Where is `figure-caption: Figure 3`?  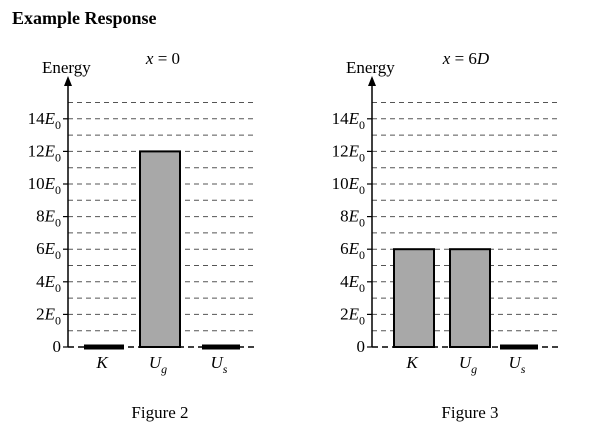
figure-caption: Figure 3 is located at coordinates (469, 412).